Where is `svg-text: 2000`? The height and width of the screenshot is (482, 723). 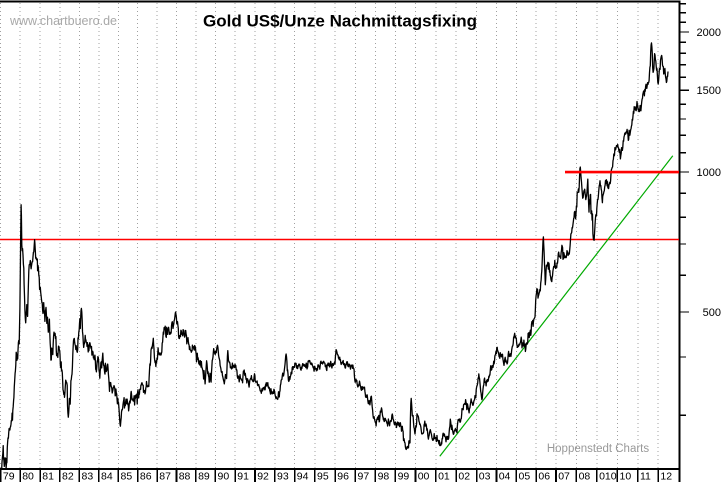
svg-text: 2000 is located at coordinates (709, 33).